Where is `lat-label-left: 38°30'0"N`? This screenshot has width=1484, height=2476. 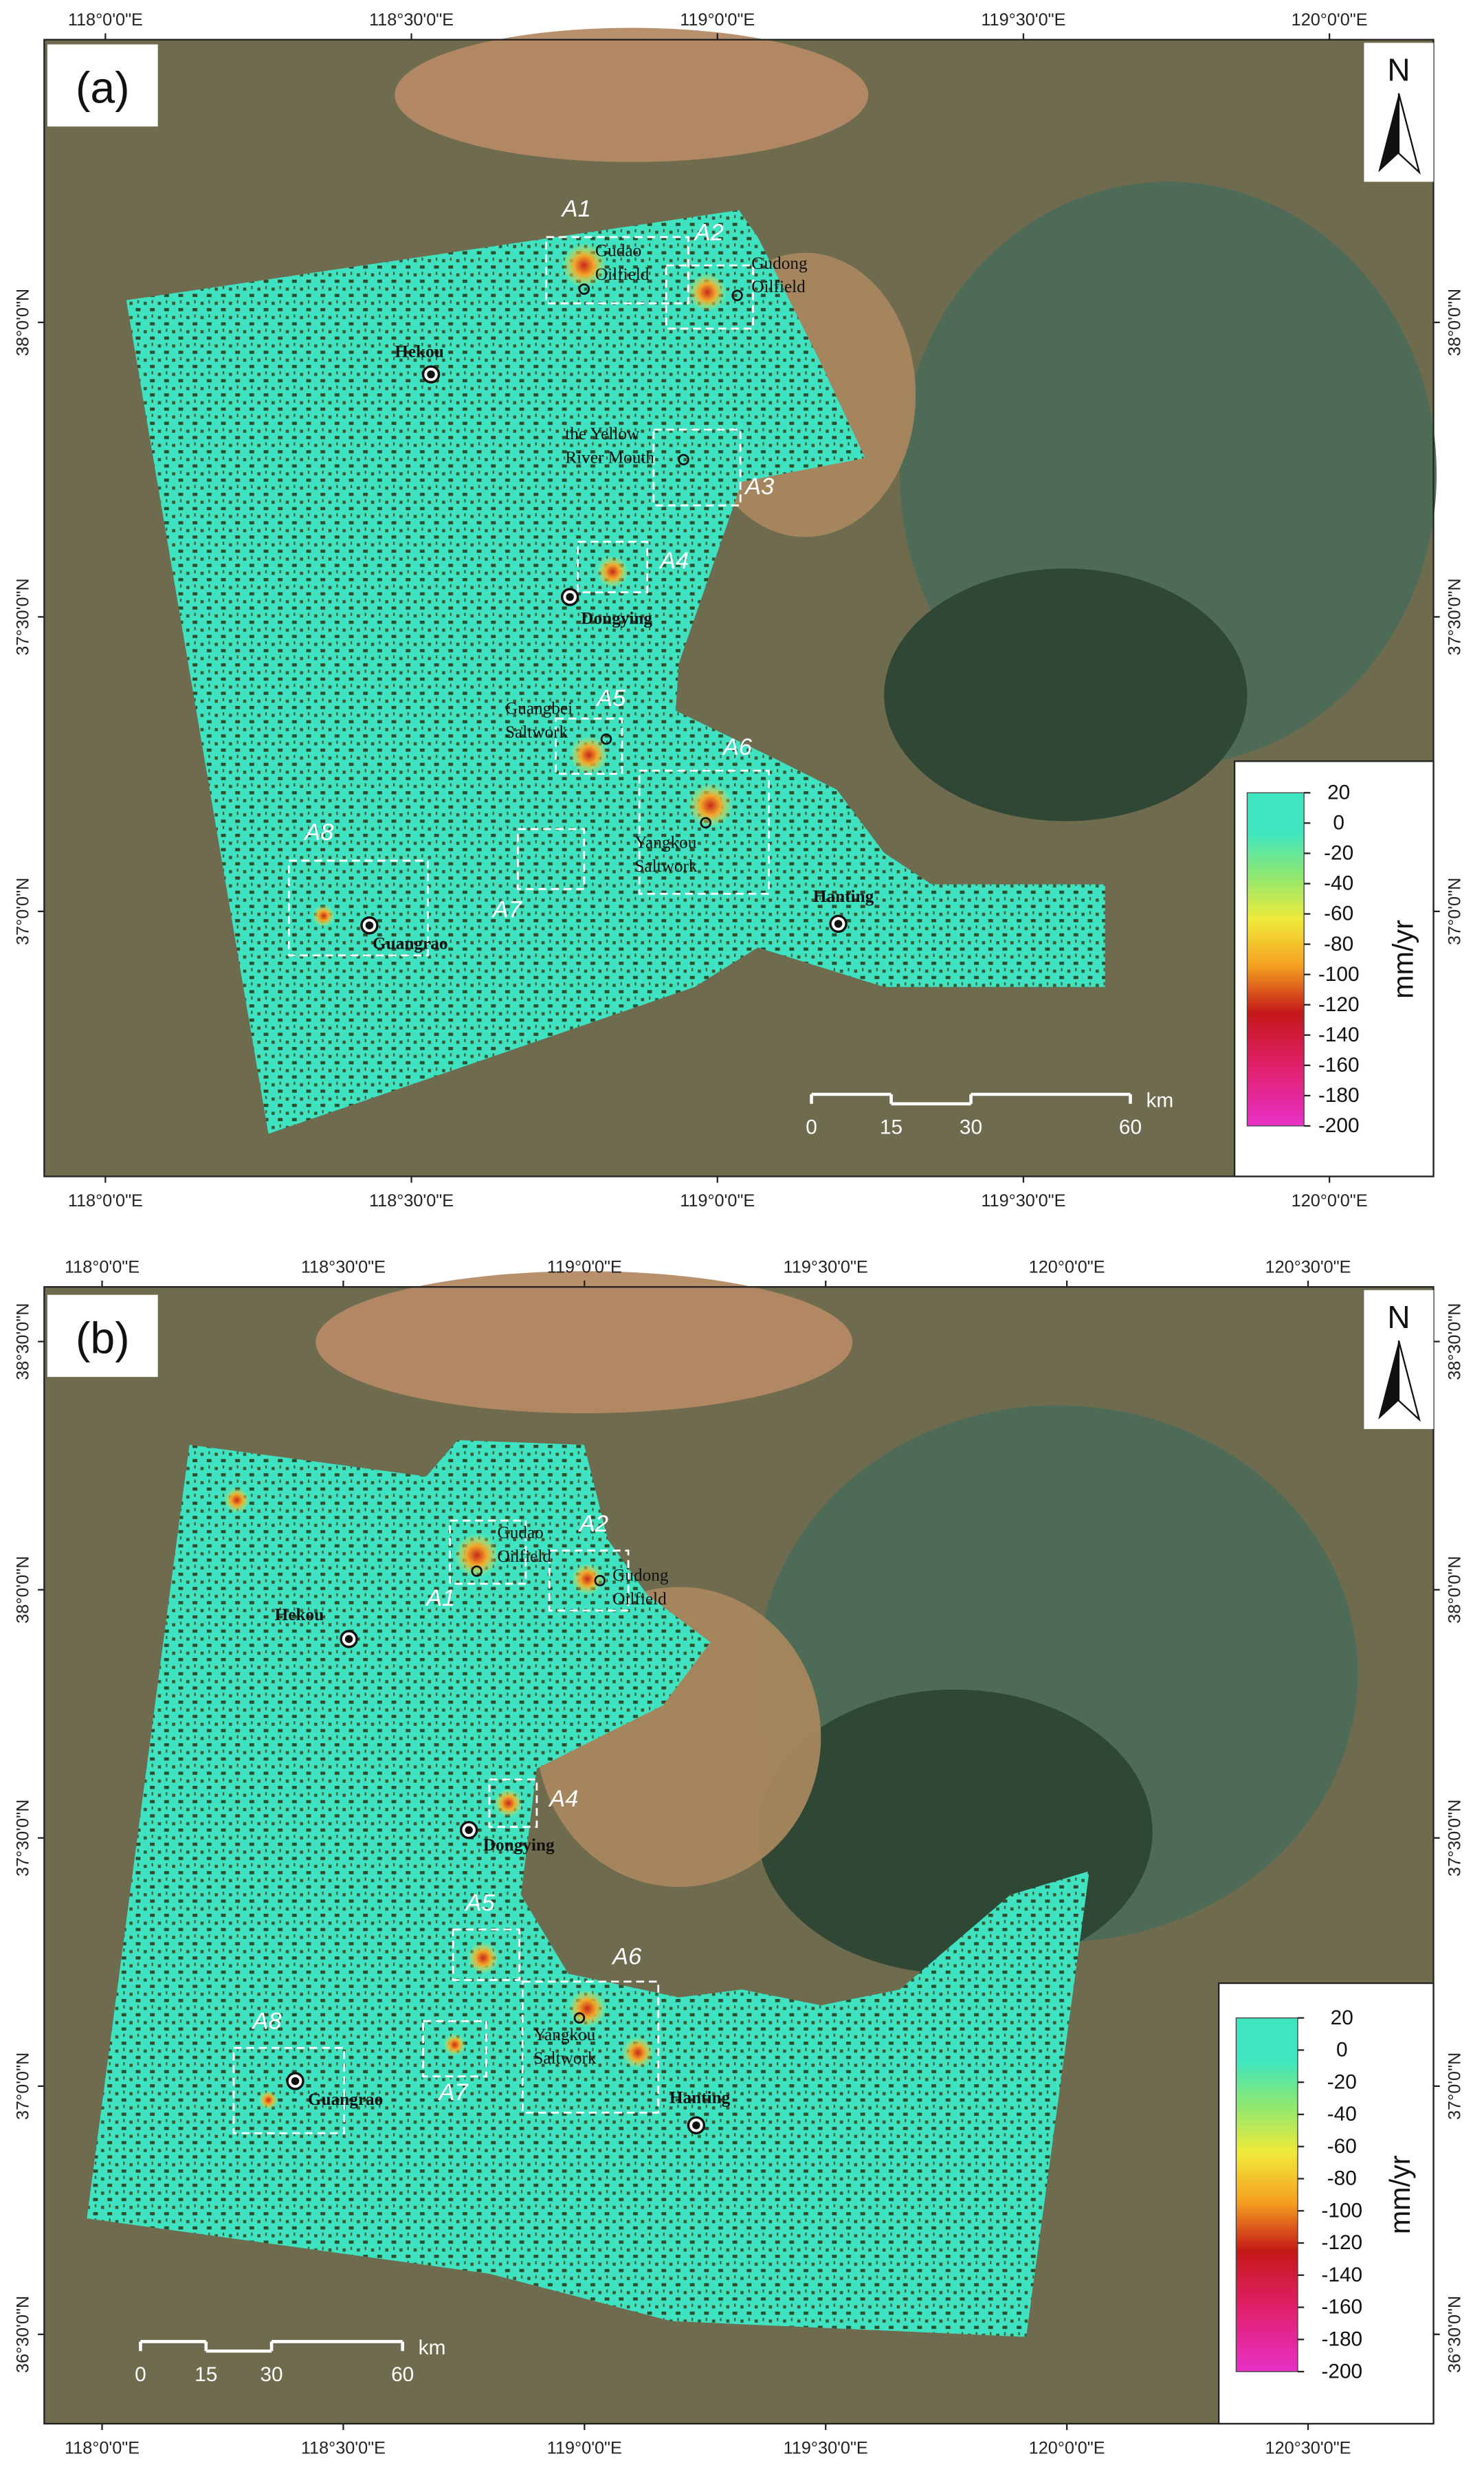 lat-label-left: 38°30'0"N is located at coordinates (23, 1341).